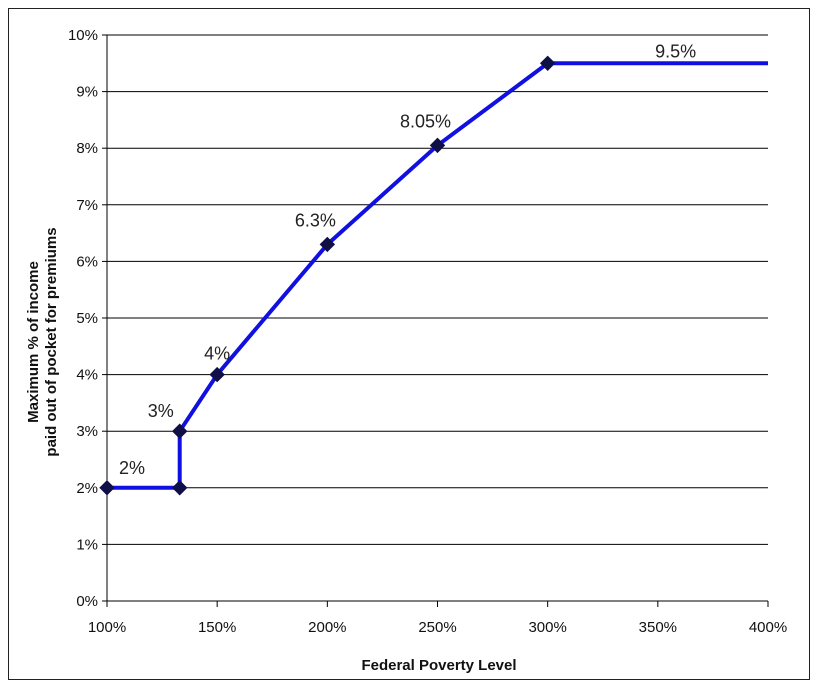 This screenshot has width=818, height=687. Describe the element at coordinates (83, 35) in the screenshot. I see `y-tick-label: 10%` at that location.